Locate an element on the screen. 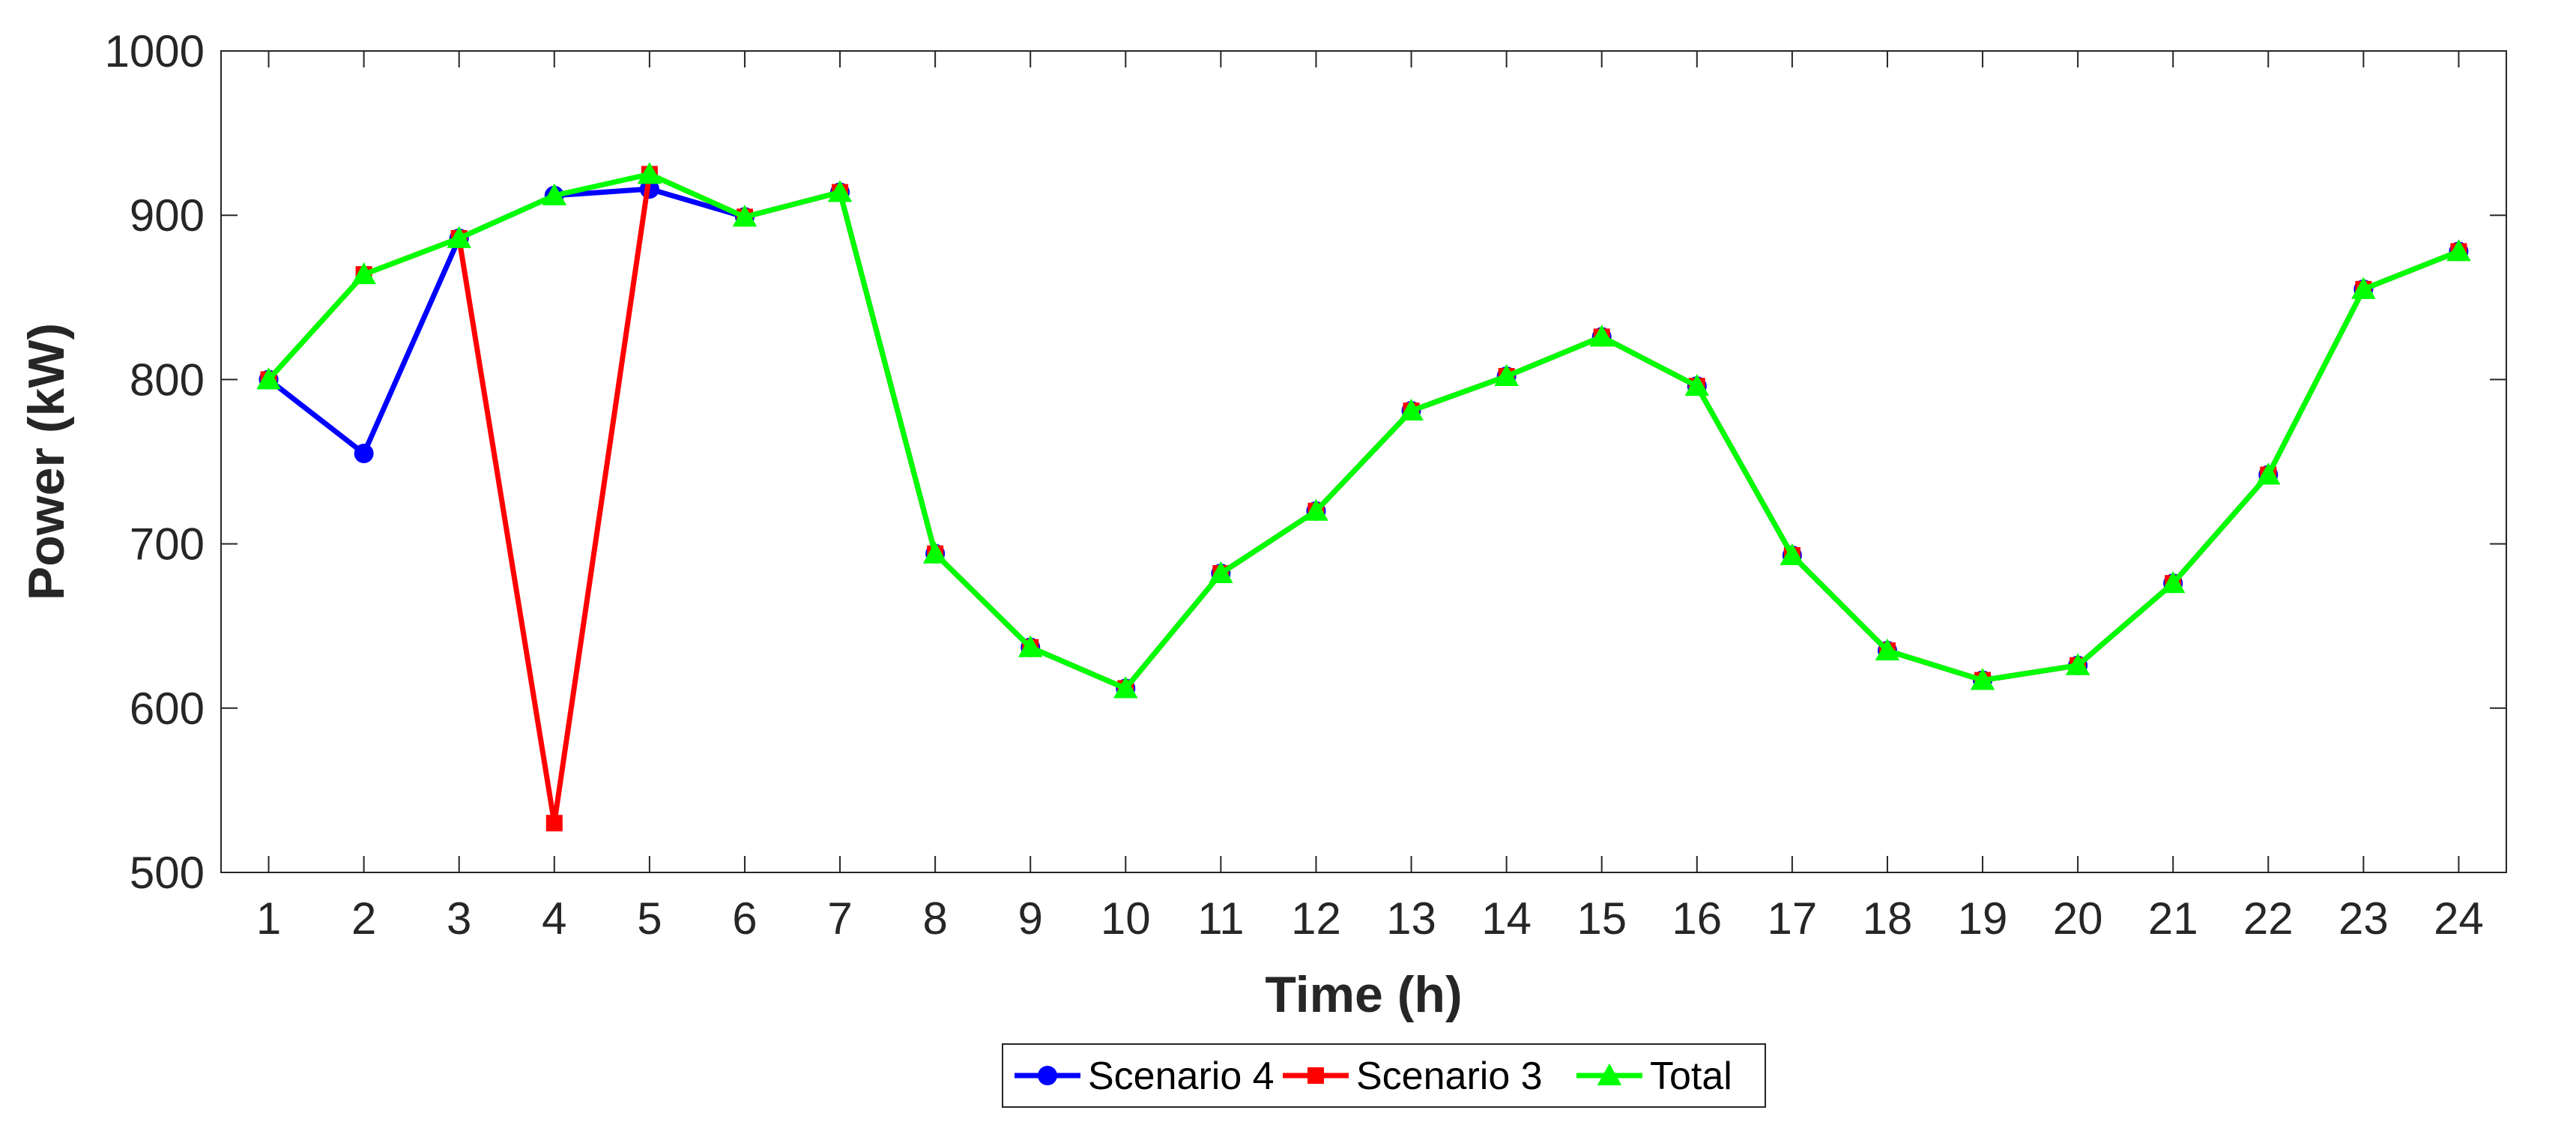 The image size is (2576, 1143). x-tick-label: 6 is located at coordinates (744, 919).